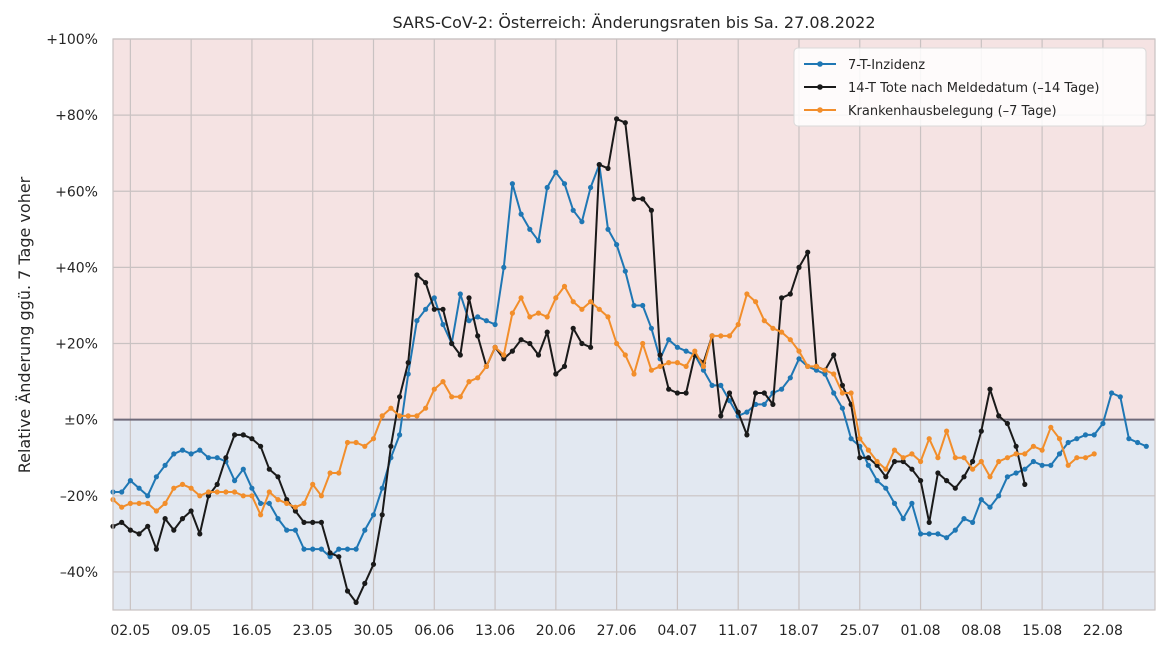 This screenshot has width=1167, height=656. What do you see at coordinates (860, 631) in the screenshot?
I see `x-tick-label: 25.07` at bounding box center [860, 631].